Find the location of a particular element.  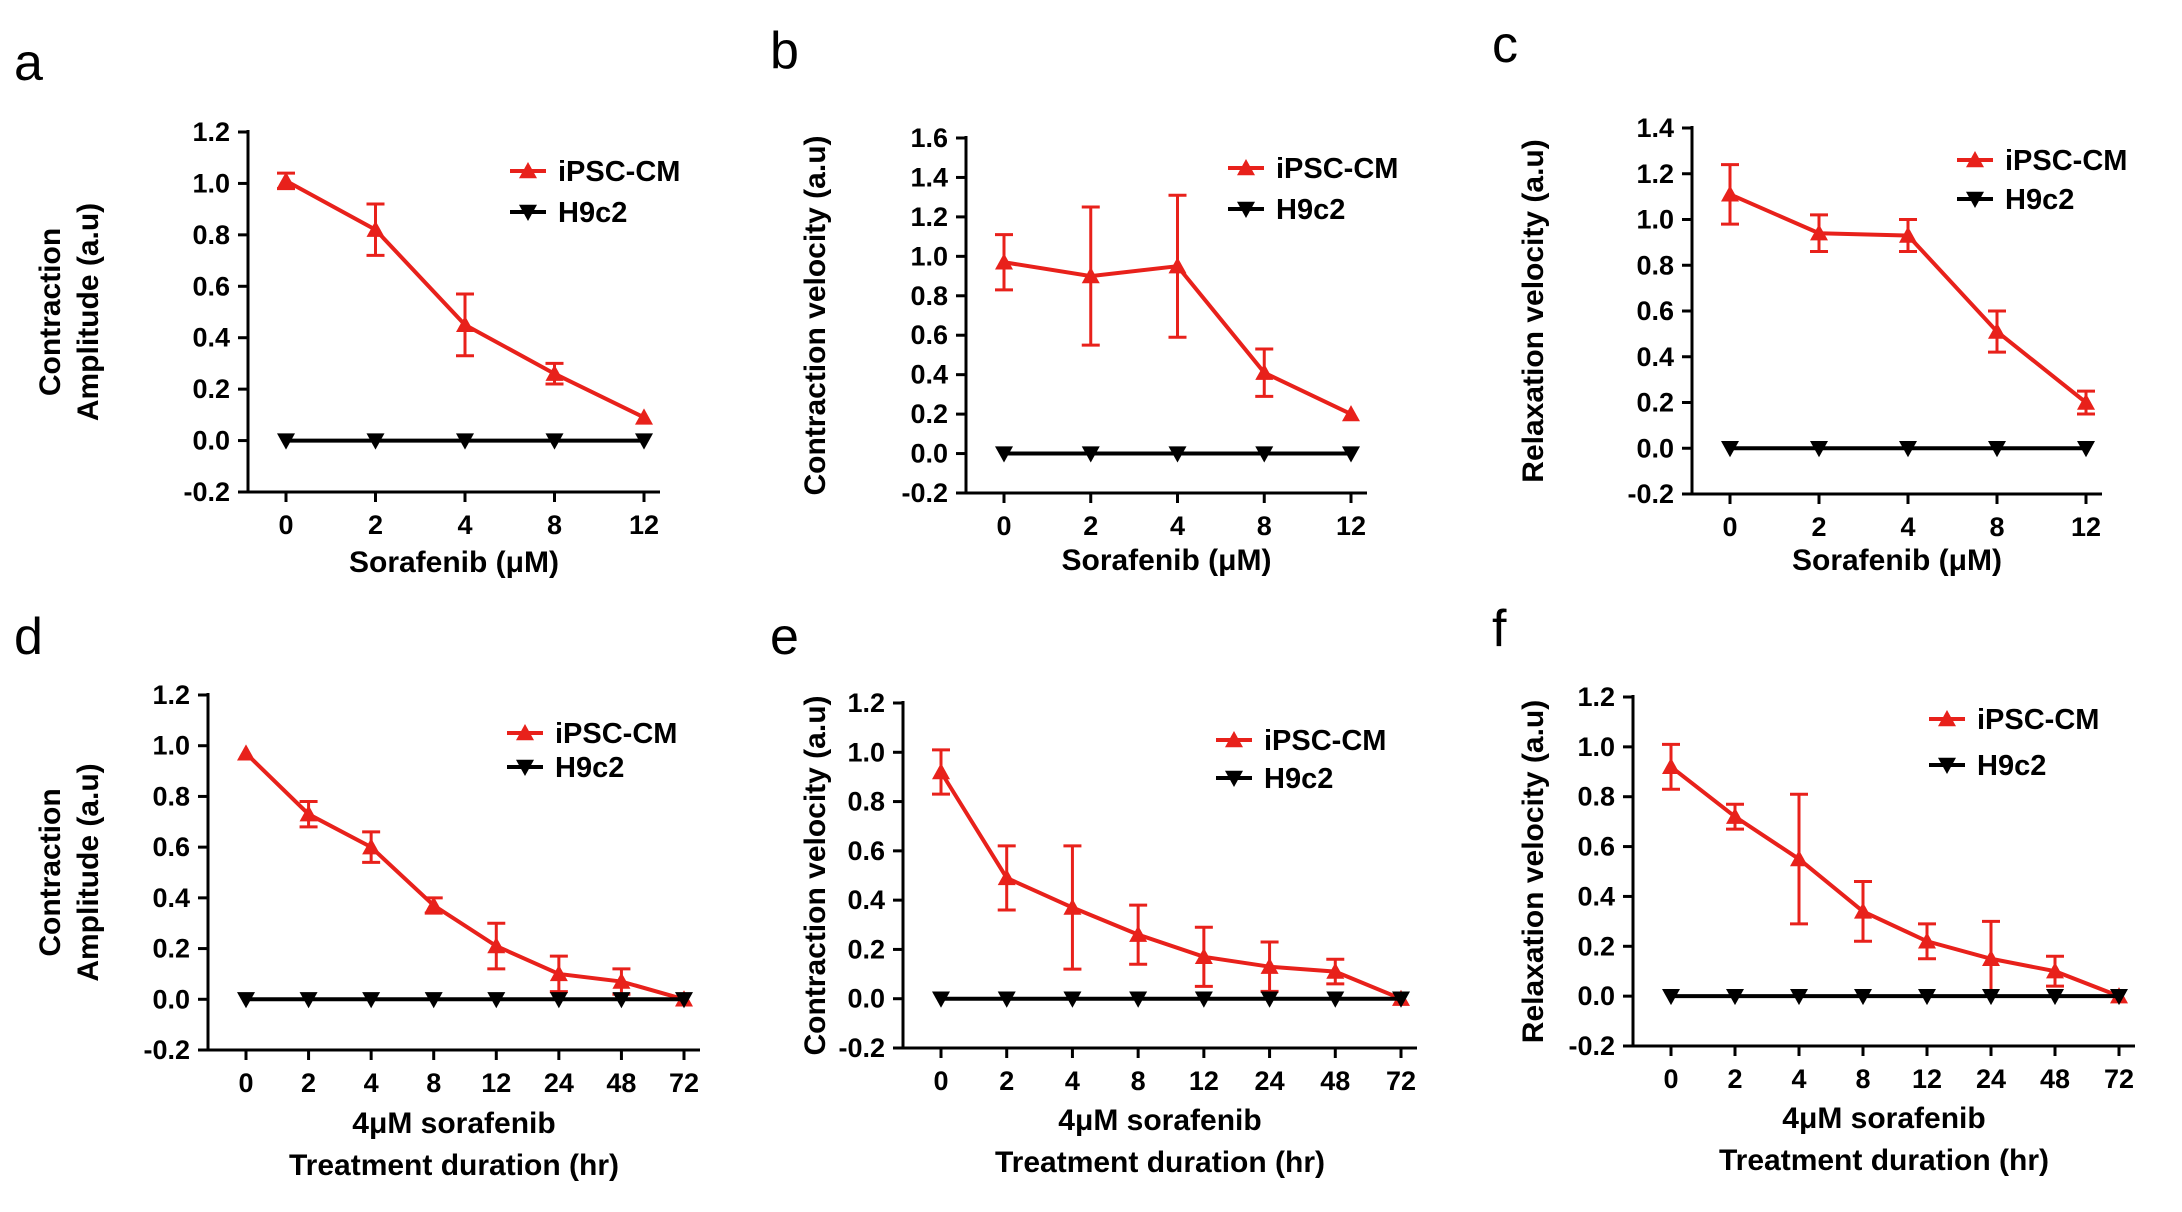

series-line is located at coordinates (464, 876).